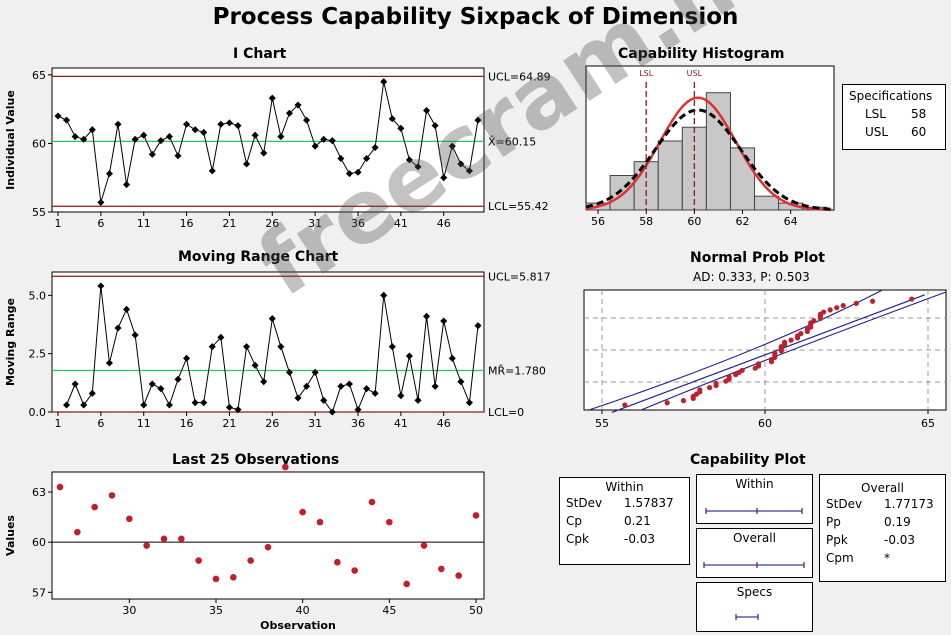 The height and width of the screenshot is (635, 951). Describe the element at coordinates (754, 607) in the screenshot. I see `cap-bar-specs: Specs` at that location.